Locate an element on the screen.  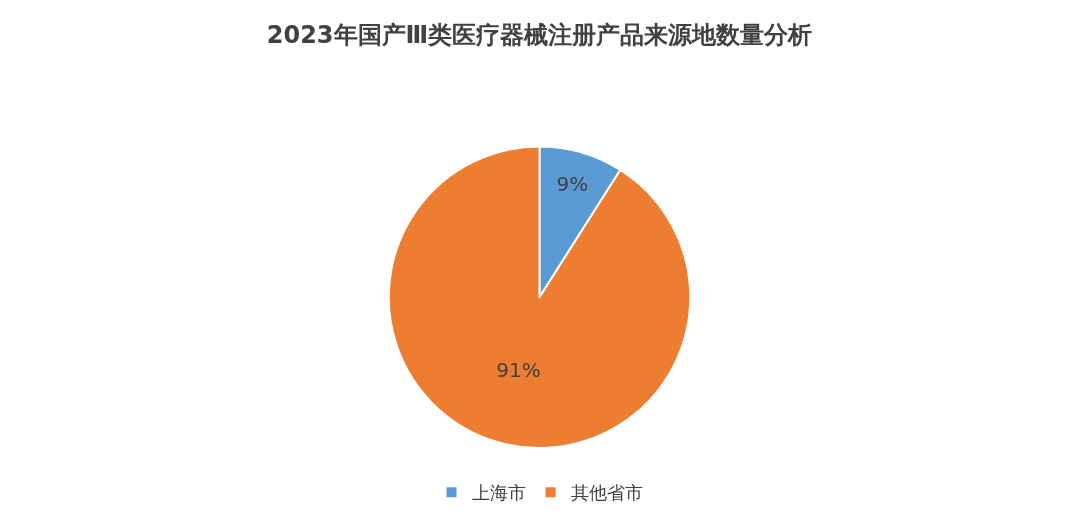
legend-label: 其他省市 is located at coordinates (606, 493).